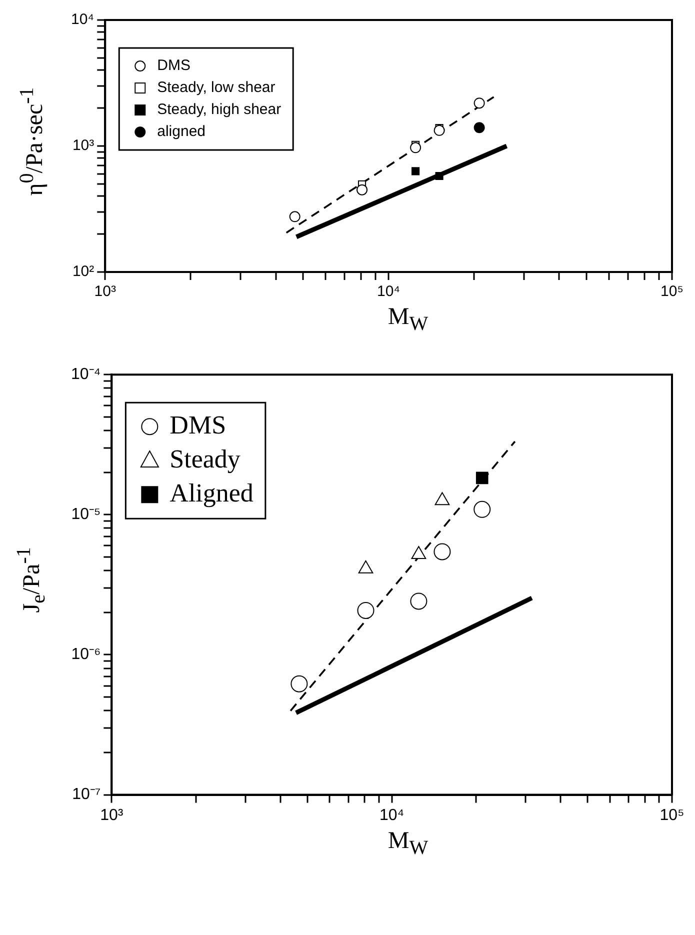 This screenshot has height=935, width=695. What do you see at coordinates (83, 145) in the screenshot?
I see `y-tick-label: 10³` at bounding box center [83, 145].